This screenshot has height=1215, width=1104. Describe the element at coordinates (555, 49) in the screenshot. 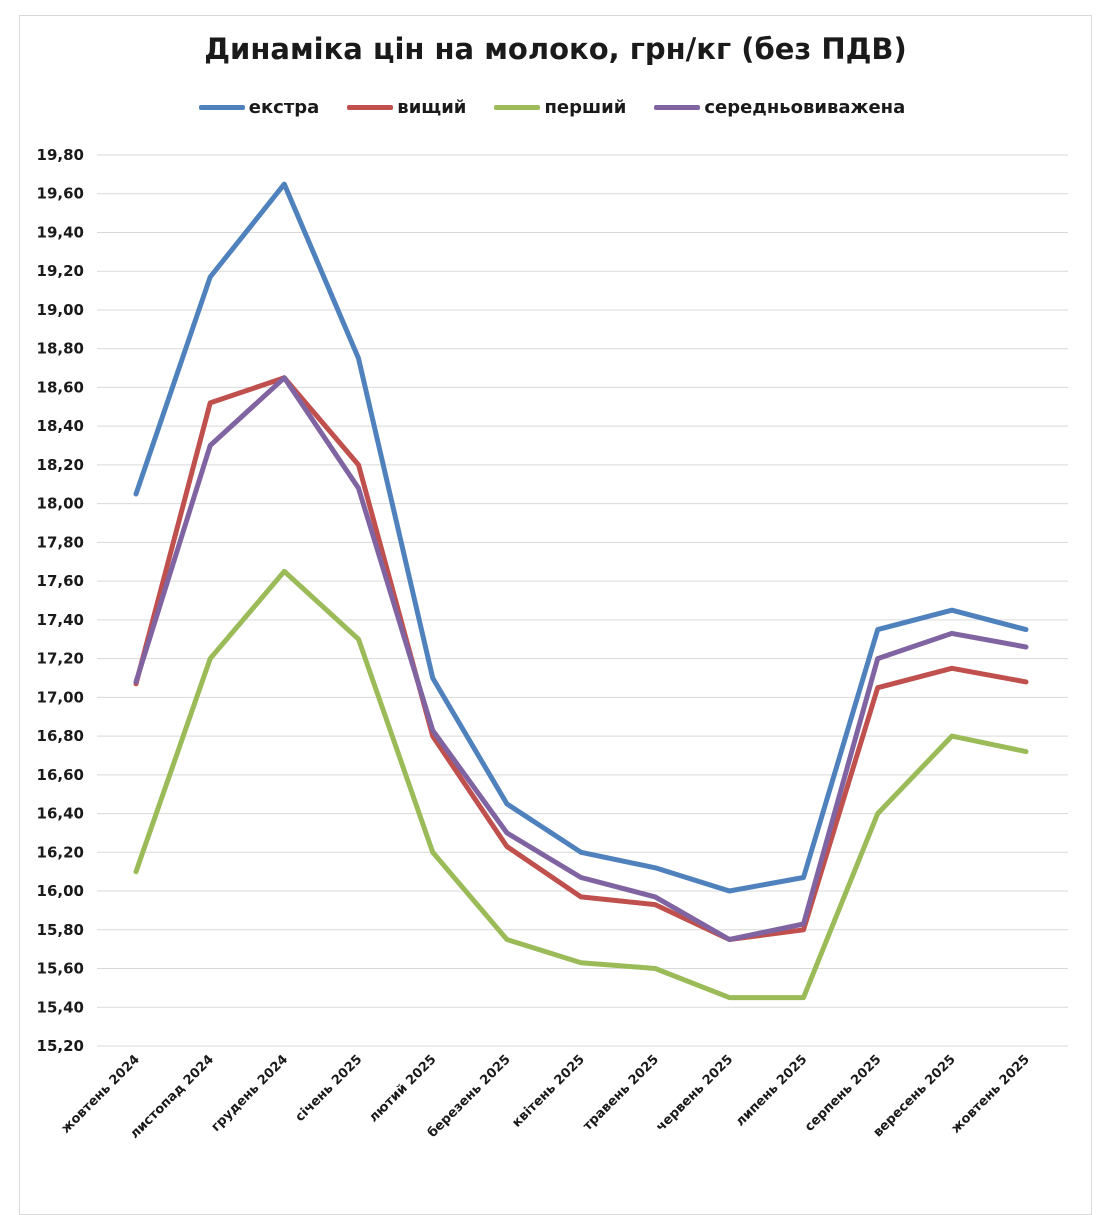

I see `chart-title: Динаміка цін на молоко, грн/кг (без ПДВ)` at that location.